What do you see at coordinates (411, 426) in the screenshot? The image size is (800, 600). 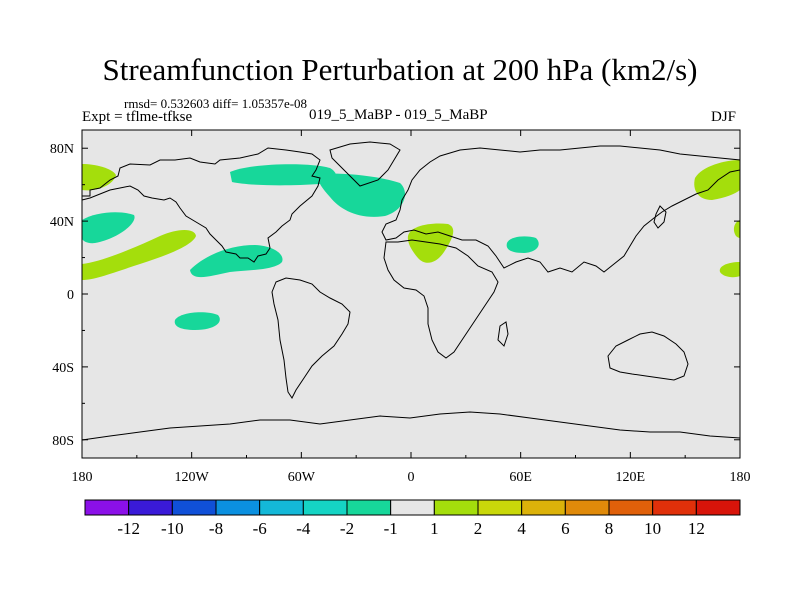 I see `coast-antarctica` at bounding box center [411, 426].